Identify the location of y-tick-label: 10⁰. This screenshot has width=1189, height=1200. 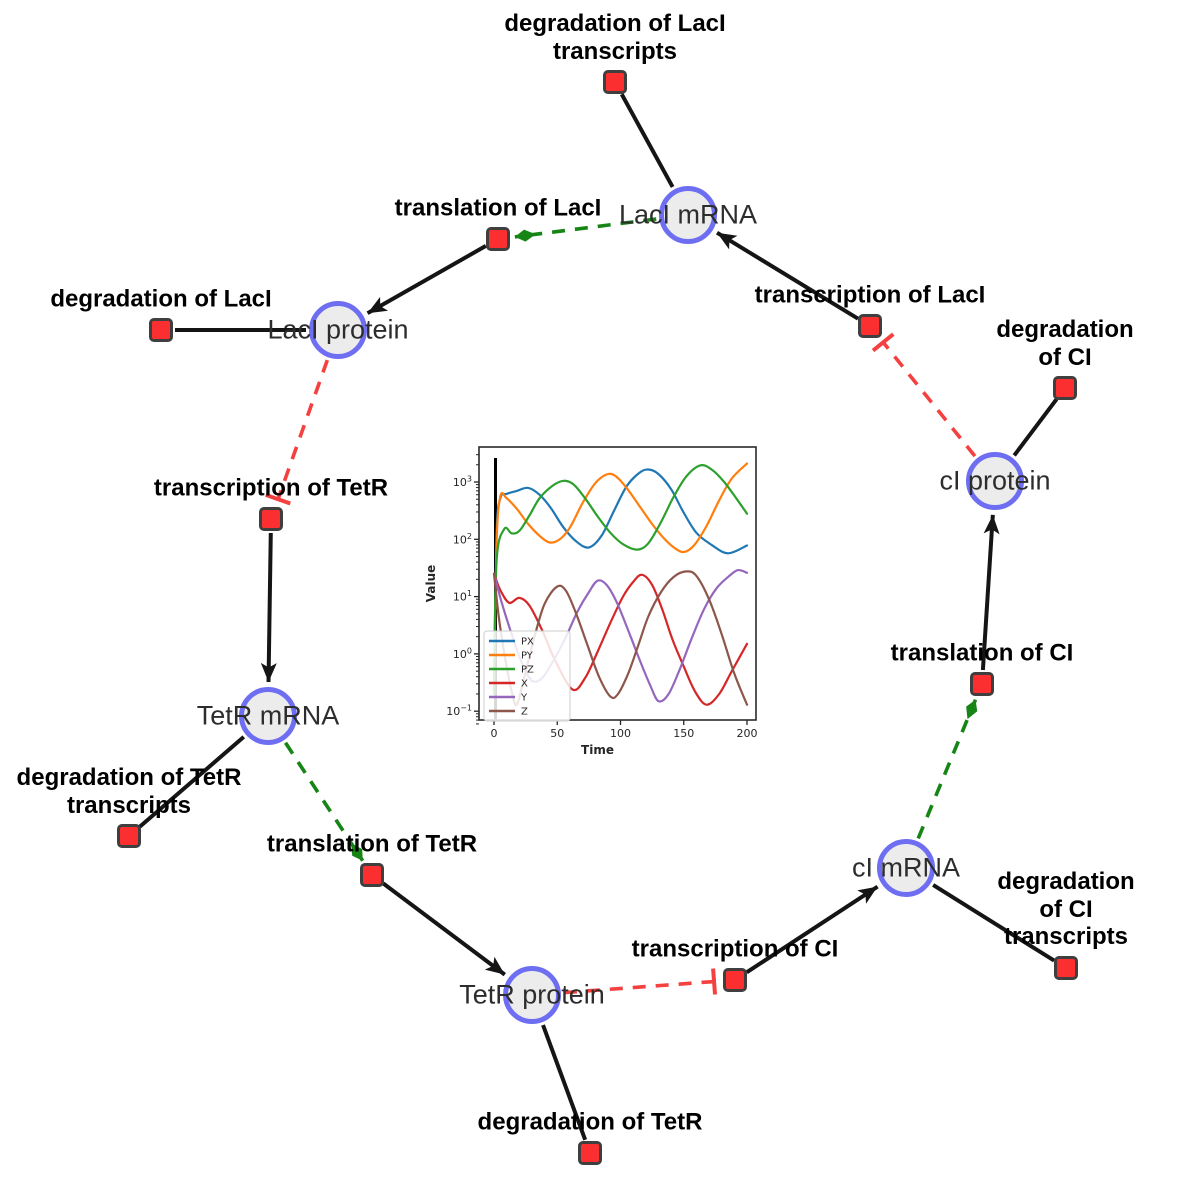
(462, 653).